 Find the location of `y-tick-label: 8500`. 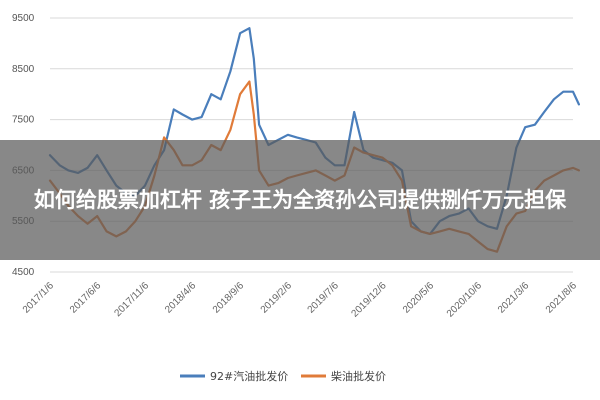

y-tick-label: 8500 is located at coordinates (23, 69).